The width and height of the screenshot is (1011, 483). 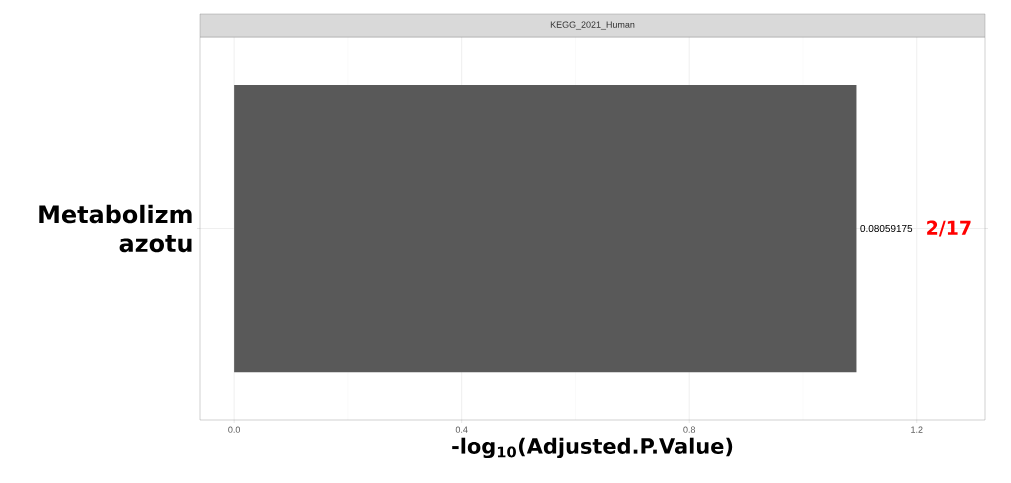 I want to click on x-tick-label: 0.0, so click(x=234, y=429).